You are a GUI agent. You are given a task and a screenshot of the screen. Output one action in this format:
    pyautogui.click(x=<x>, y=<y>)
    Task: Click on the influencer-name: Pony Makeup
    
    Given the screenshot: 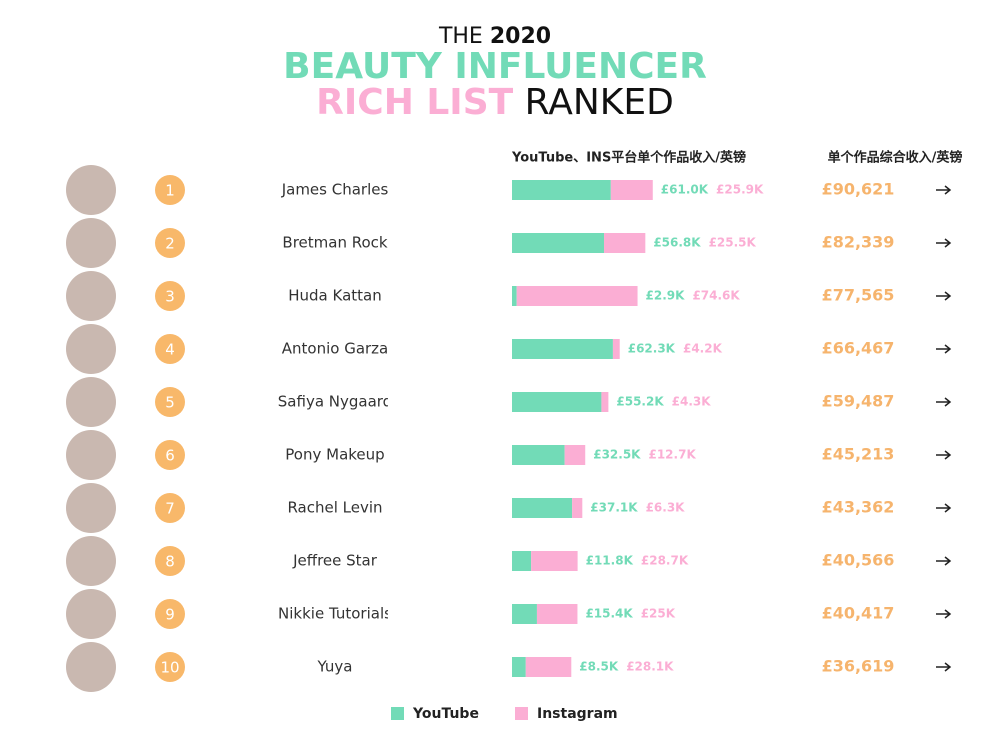 What is the action you would take?
    pyautogui.click(x=334, y=455)
    